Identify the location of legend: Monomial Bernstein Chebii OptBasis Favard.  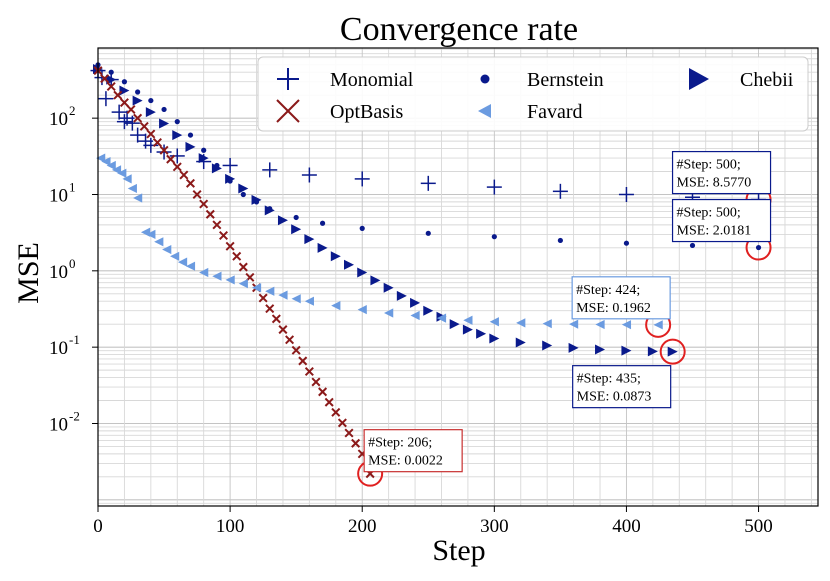
(533, 94).